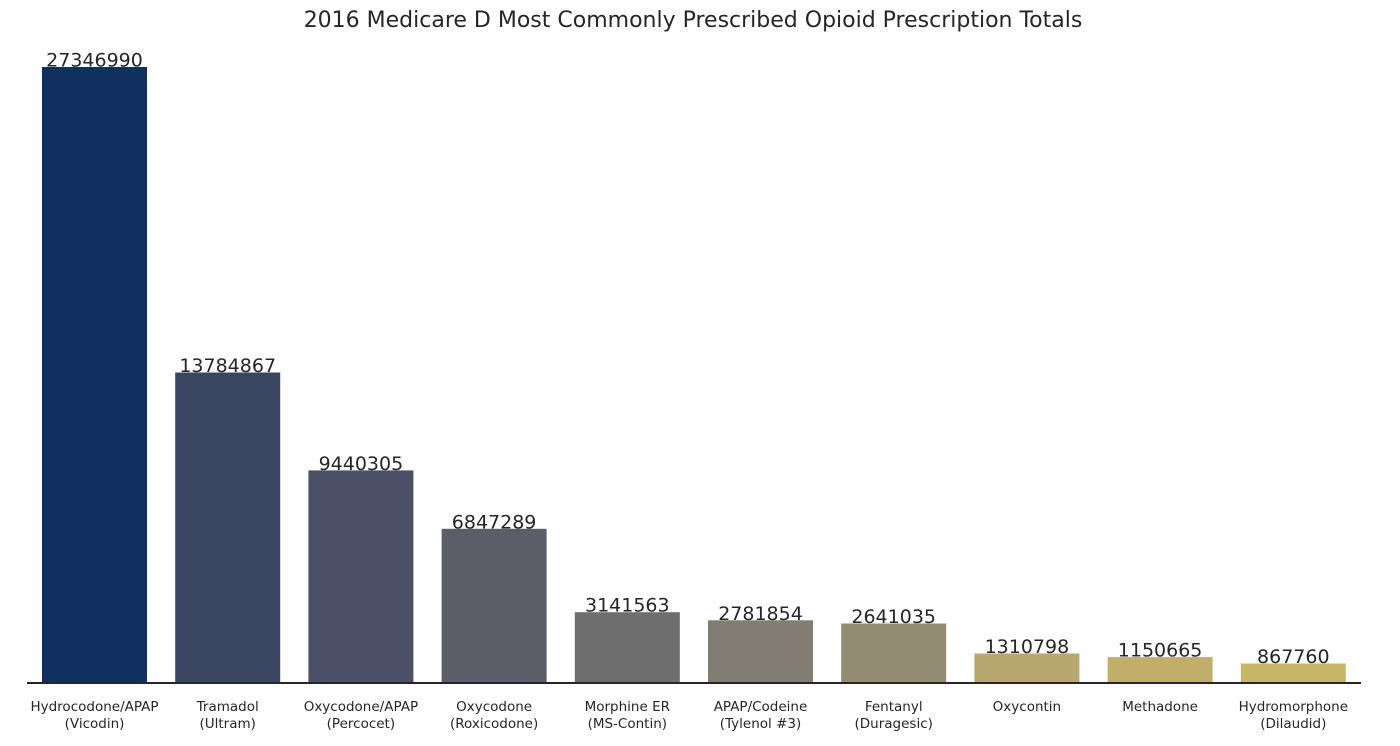 This screenshot has width=1400, height=746. What do you see at coordinates (1027, 647) in the screenshot?
I see `bar-value-label: 1310798` at bounding box center [1027, 647].